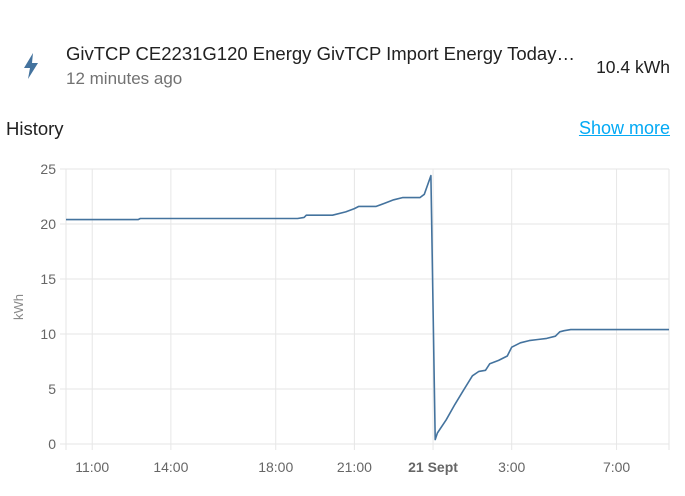  Describe the element at coordinates (633, 67) in the screenshot. I see `entity-state: 10.4 kWh` at that location.